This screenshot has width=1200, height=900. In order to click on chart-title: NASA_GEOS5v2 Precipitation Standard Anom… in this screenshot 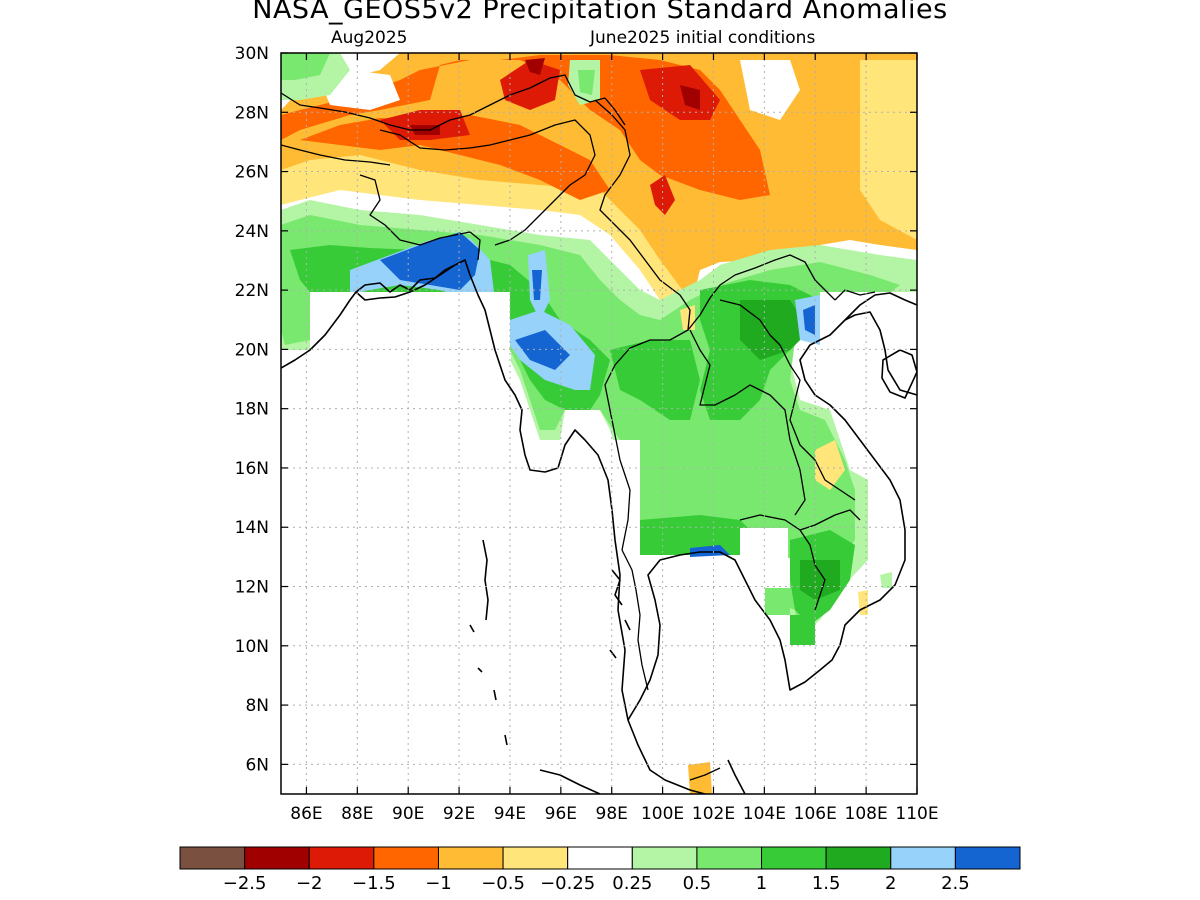, I will do `click(600, 12)`.